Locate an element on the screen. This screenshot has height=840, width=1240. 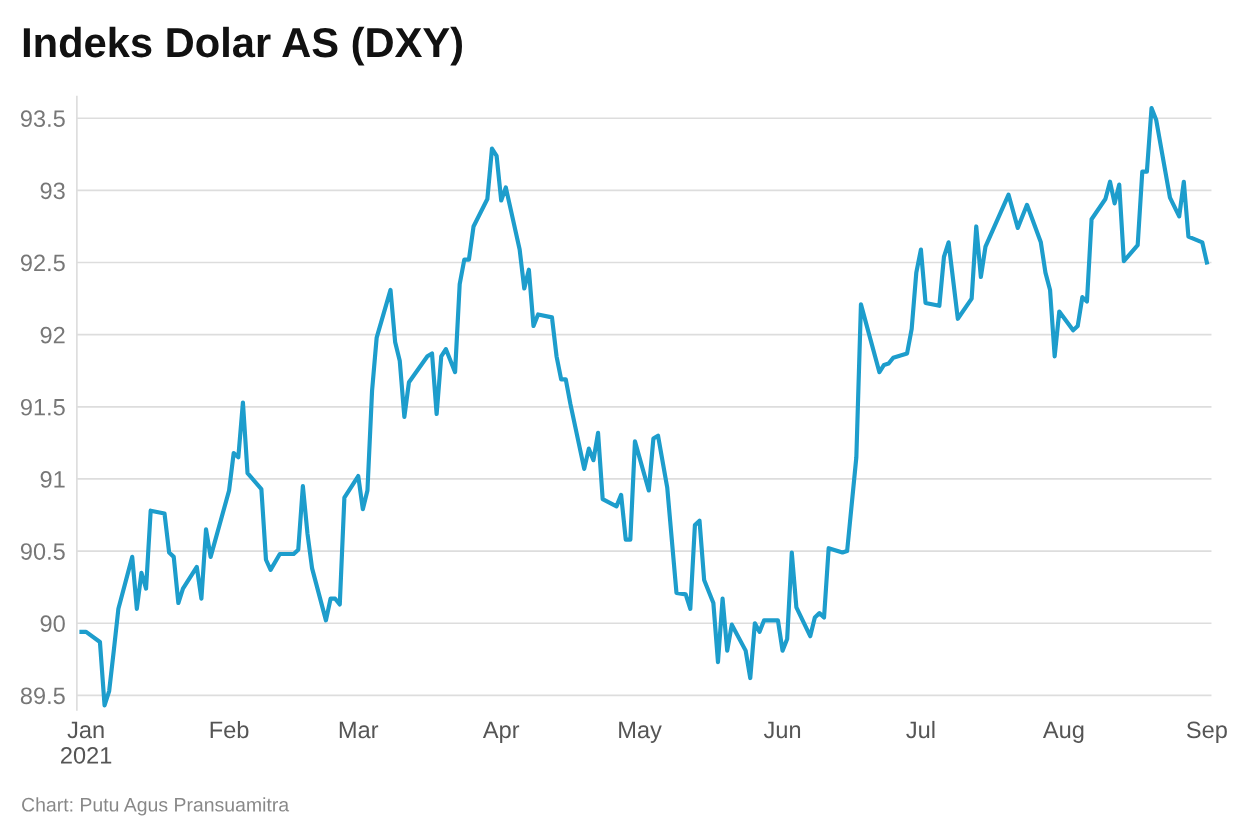
y-tick-label: 92.5 is located at coordinates (42, 263).